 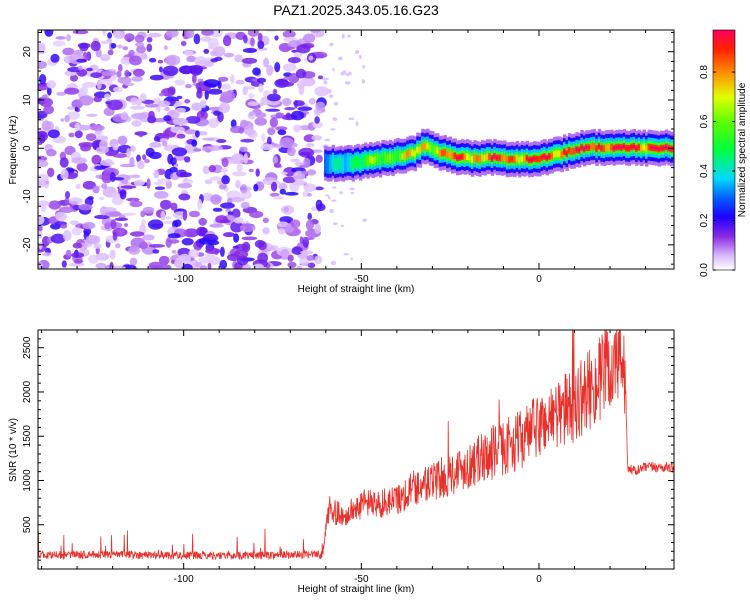 I want to click on y-tick-label: 500, so click(x=27, y=524).